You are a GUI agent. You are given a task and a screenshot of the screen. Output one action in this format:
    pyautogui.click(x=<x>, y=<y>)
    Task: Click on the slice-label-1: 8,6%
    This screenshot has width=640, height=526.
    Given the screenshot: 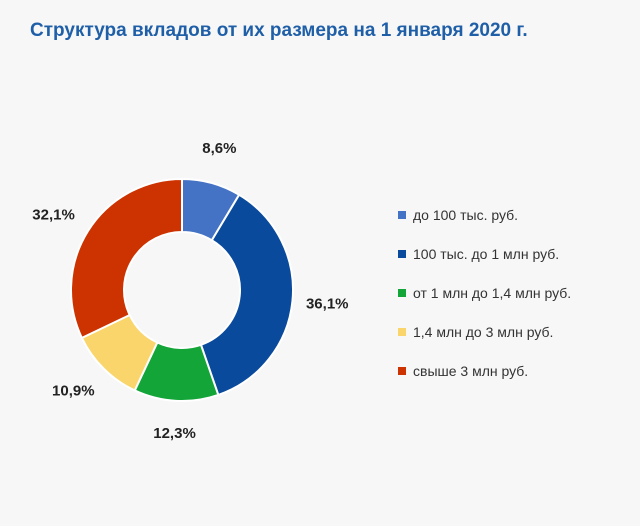 What is the action you would take?
    pyautogui.click(x=219, y=148)
    